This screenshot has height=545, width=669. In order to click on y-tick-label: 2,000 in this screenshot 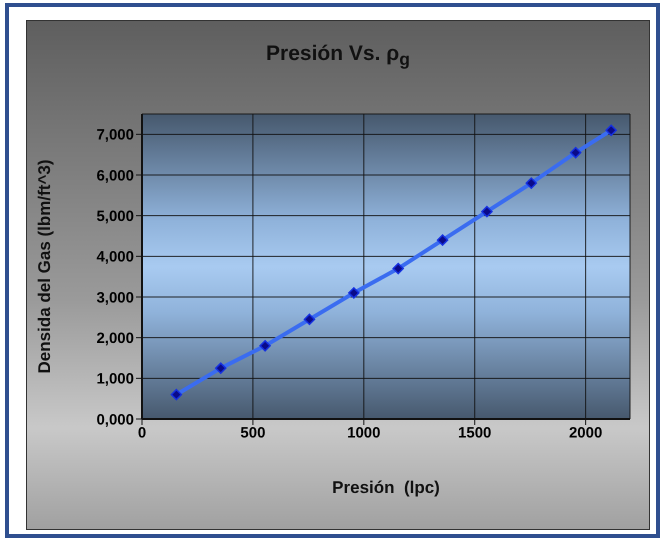, I will do `click(115, 338)`.